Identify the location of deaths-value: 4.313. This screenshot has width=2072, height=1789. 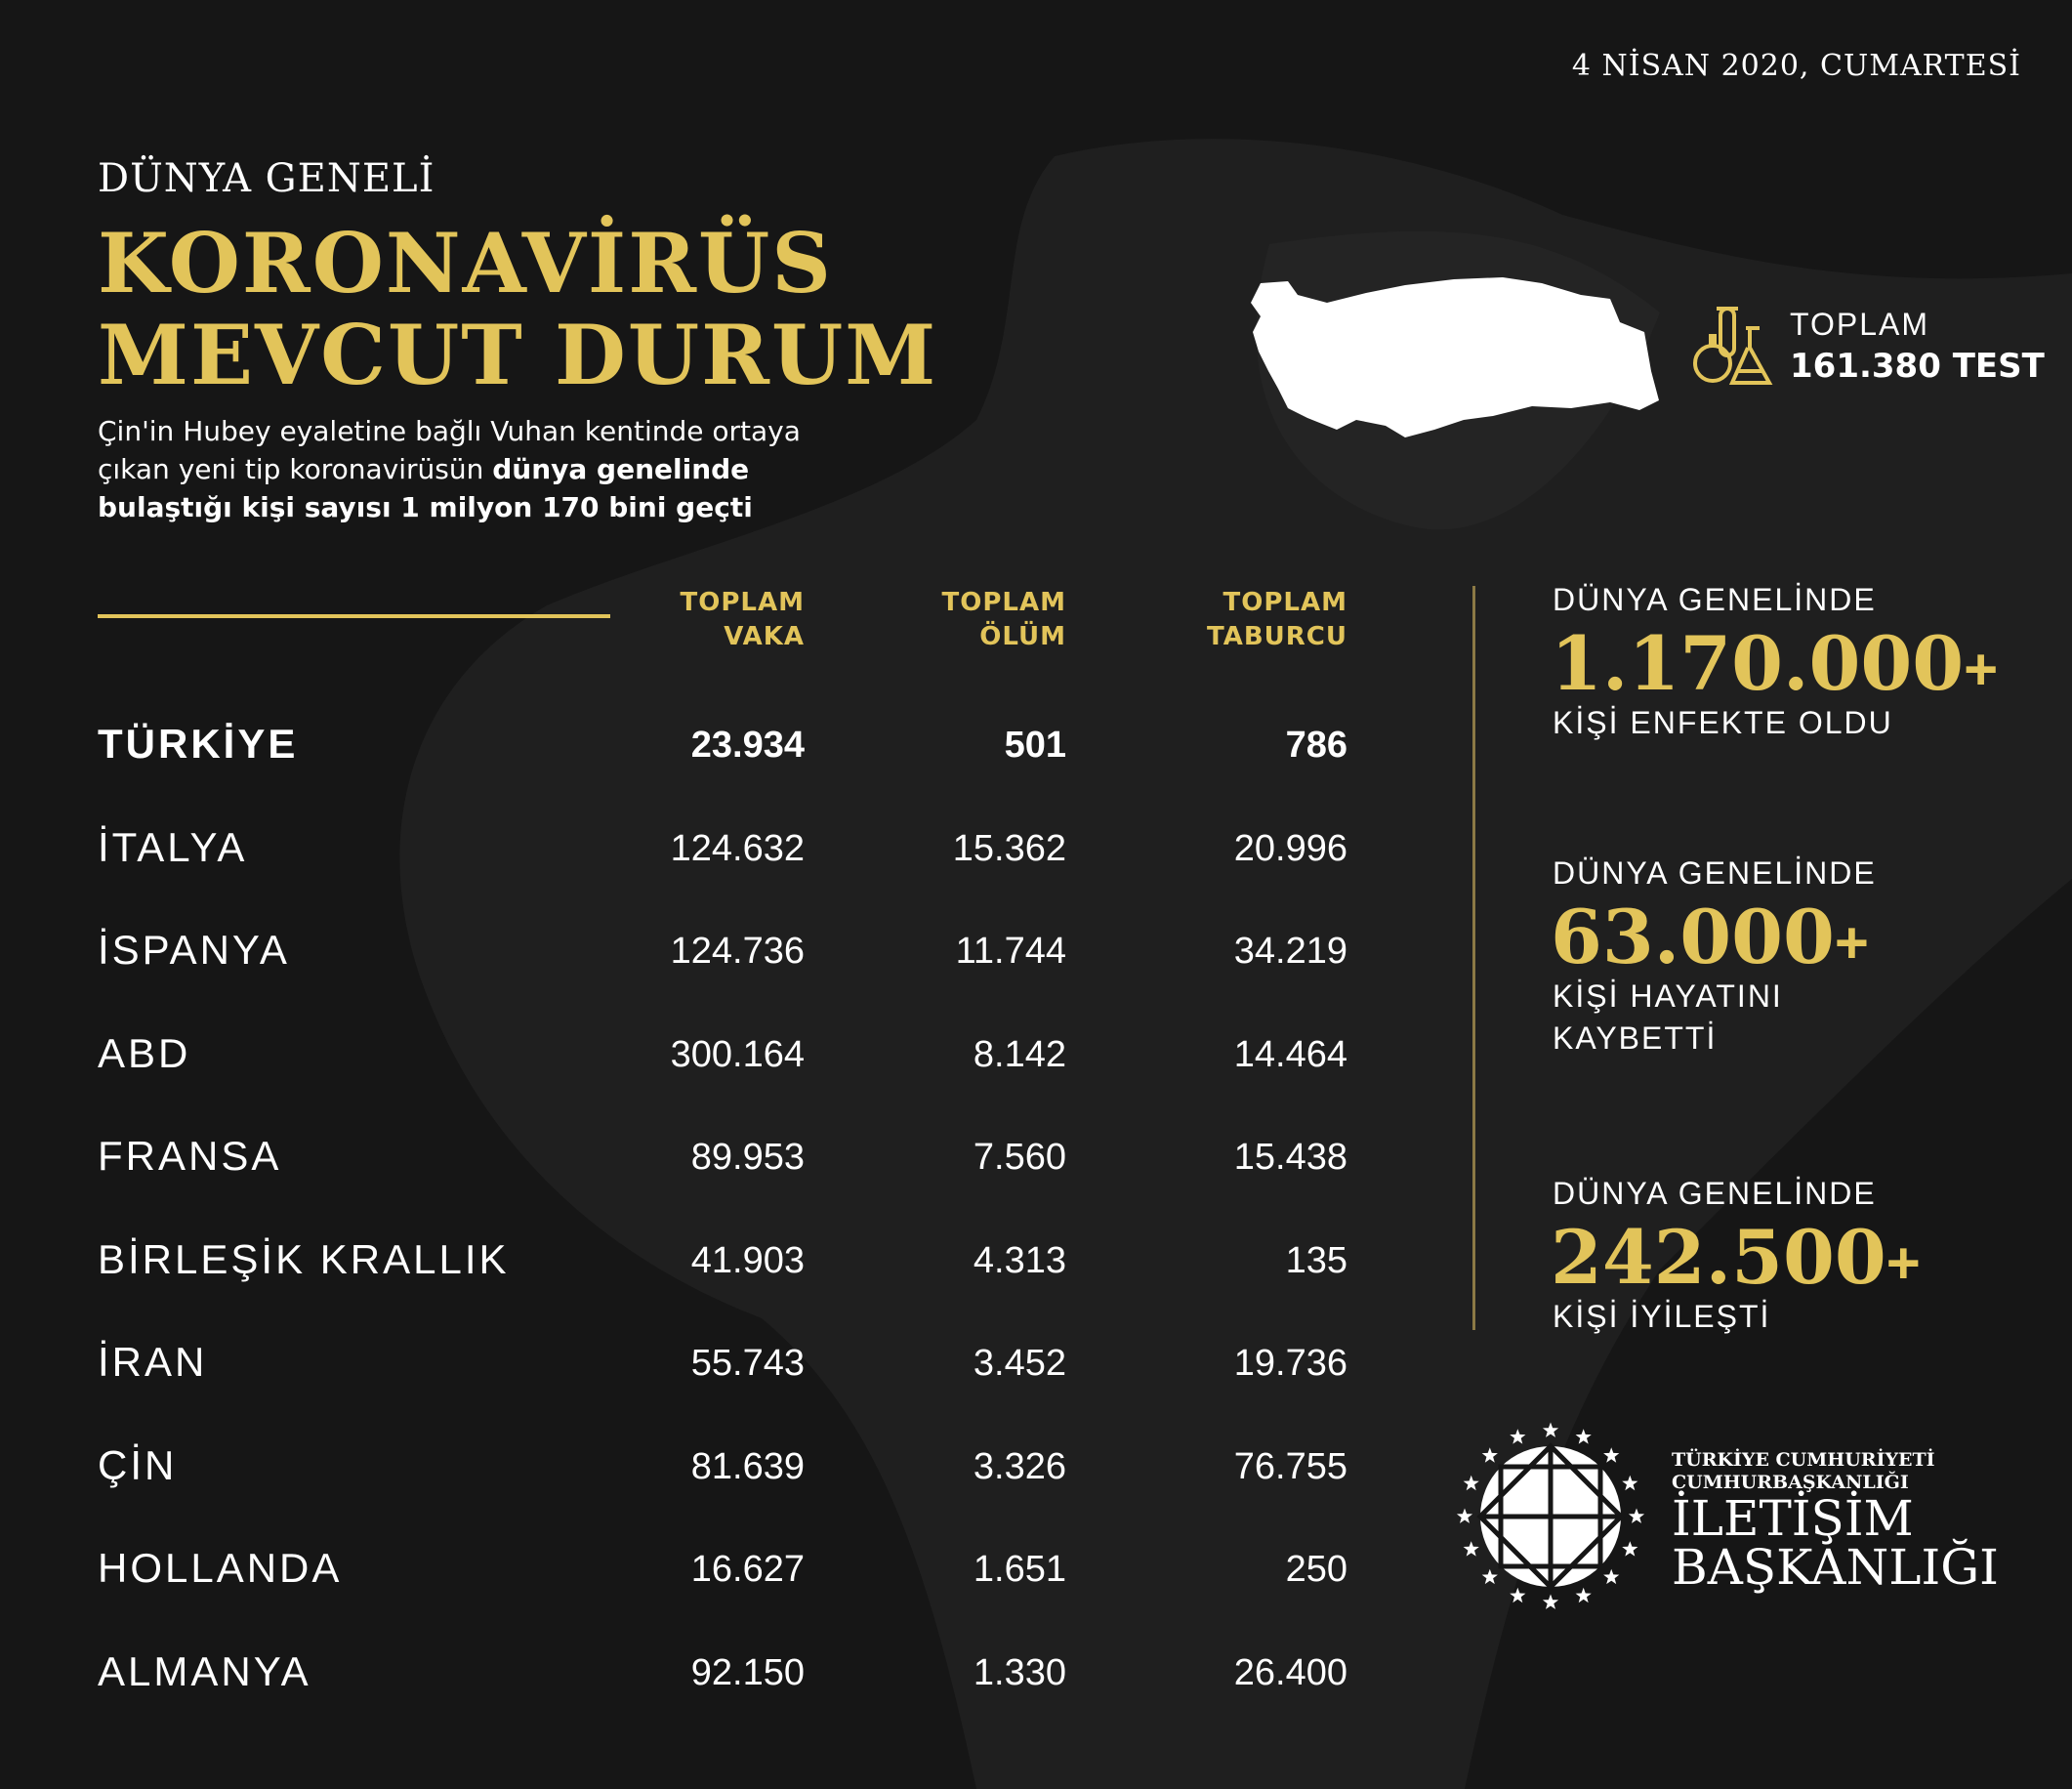
(1019, 1260).